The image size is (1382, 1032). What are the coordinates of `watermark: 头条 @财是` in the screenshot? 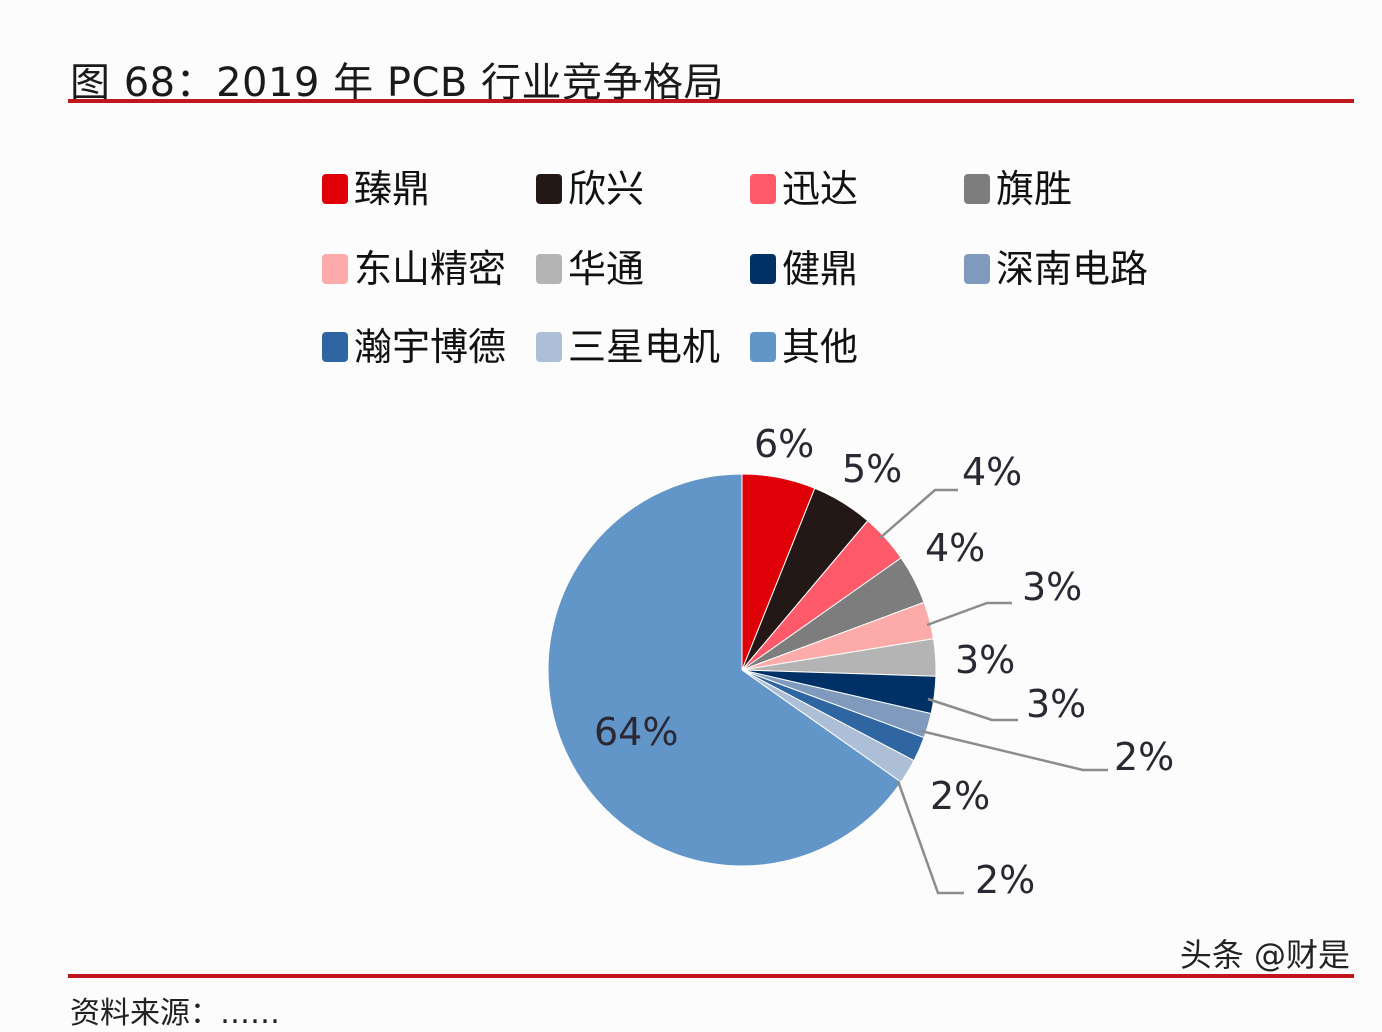 It's located at (1264, 955).